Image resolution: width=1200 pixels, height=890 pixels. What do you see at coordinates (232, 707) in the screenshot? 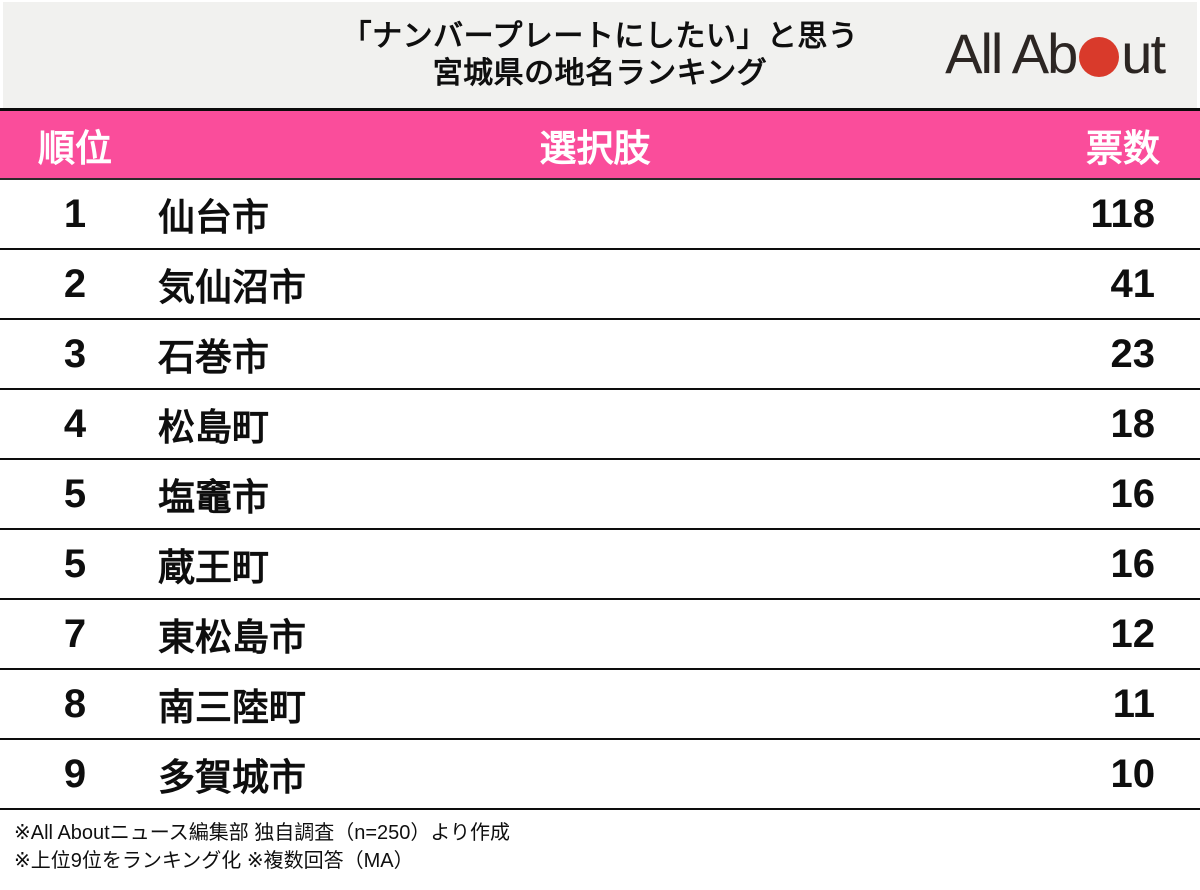
I see `name-cell: 南三陸町` at bounding box center [232, 707].